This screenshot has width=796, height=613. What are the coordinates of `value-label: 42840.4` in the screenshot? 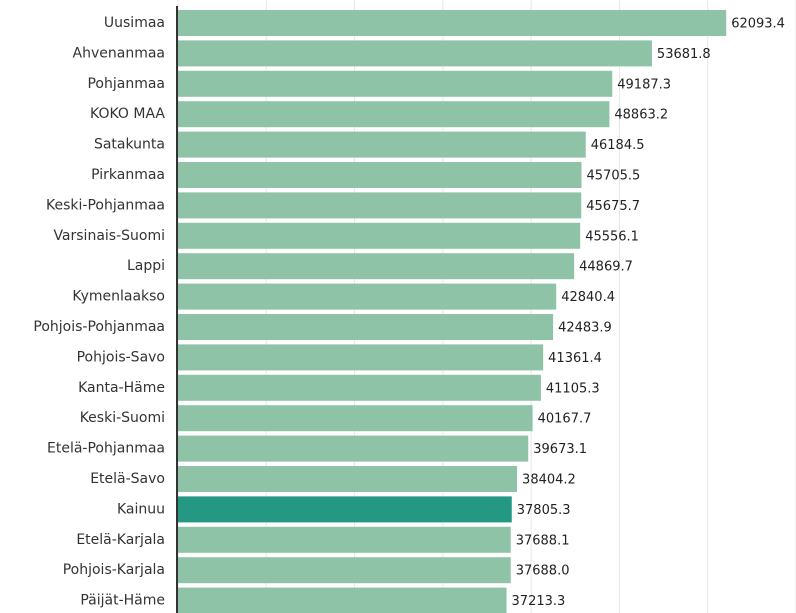 It's located at (588, 297).